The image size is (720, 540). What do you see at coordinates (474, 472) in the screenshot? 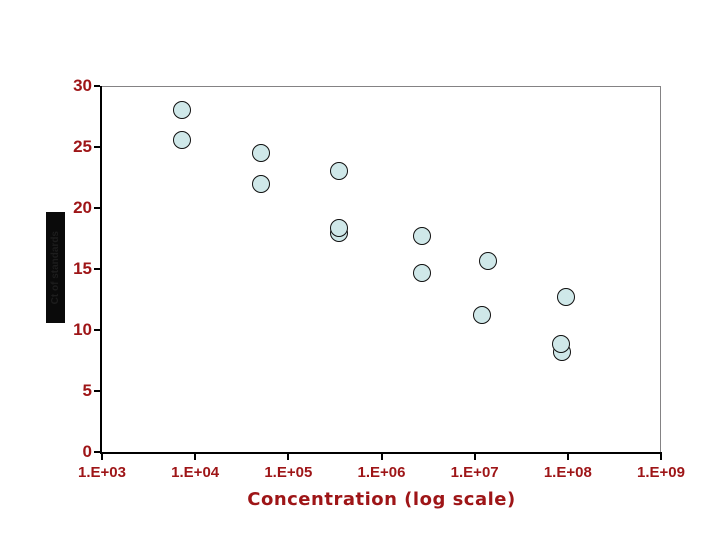
I see `x-tick-label: 1.E+07` at bounding box center [474, 472].